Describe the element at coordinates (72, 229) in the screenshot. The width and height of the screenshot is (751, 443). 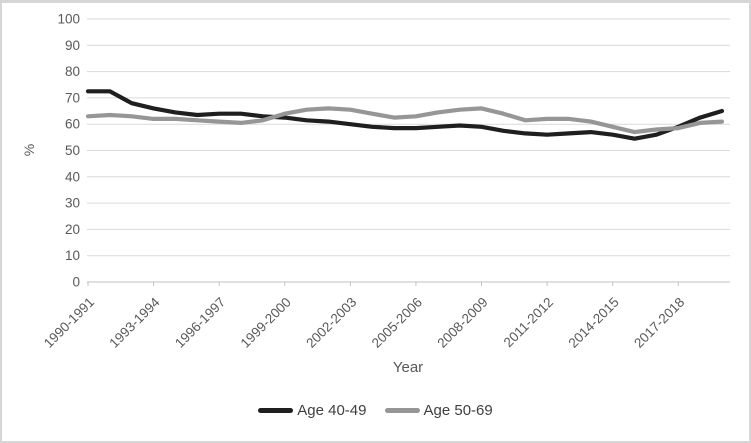
I see `y-tick-label: 20` at that location.